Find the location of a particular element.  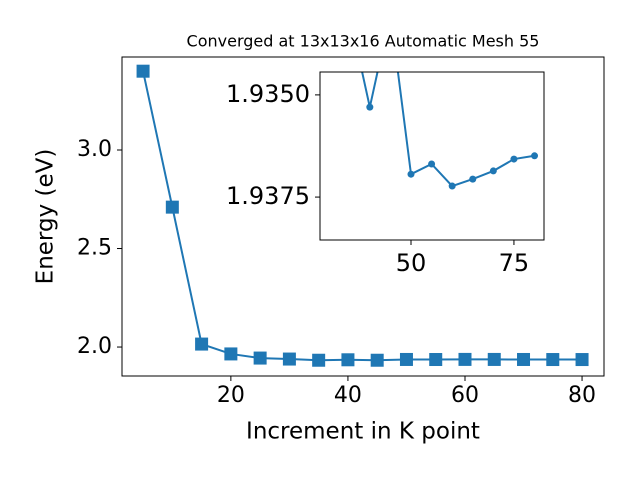

y-tick-label: 2.5 is located at coordinates (94, 248).